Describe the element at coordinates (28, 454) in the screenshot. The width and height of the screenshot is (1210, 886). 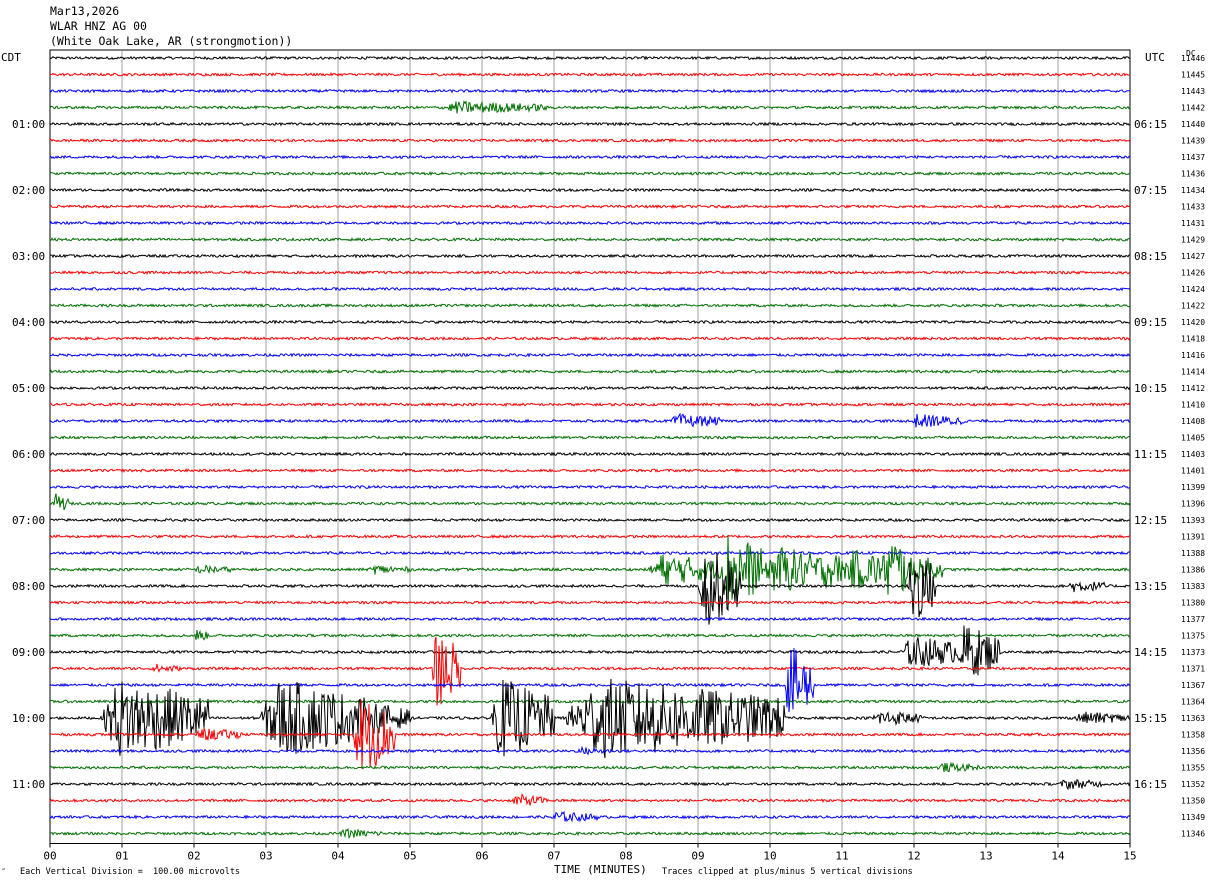
I see `left-hour-label: 06:00` at that location.